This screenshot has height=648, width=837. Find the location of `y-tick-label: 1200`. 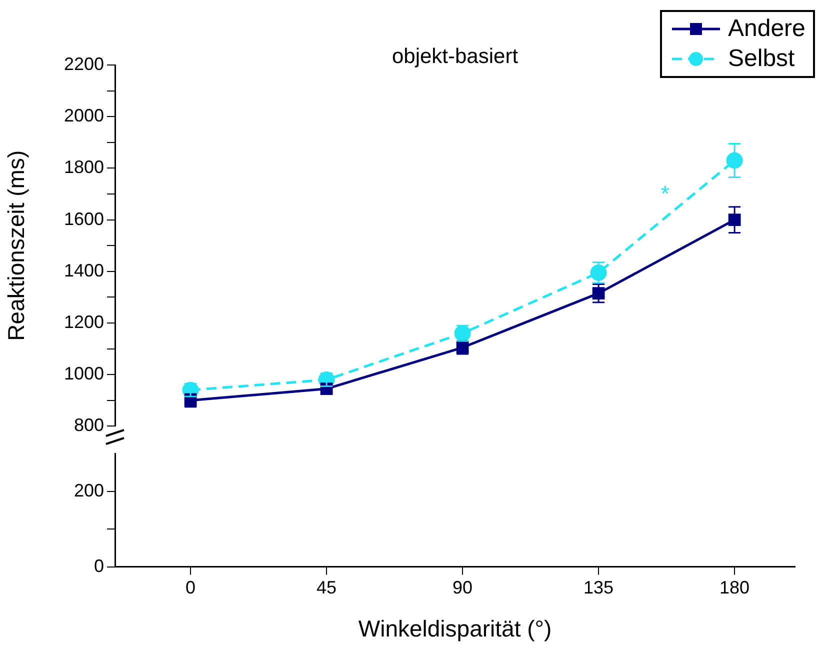

y-tick-label: 1200 is located at coordinates (84, 322).